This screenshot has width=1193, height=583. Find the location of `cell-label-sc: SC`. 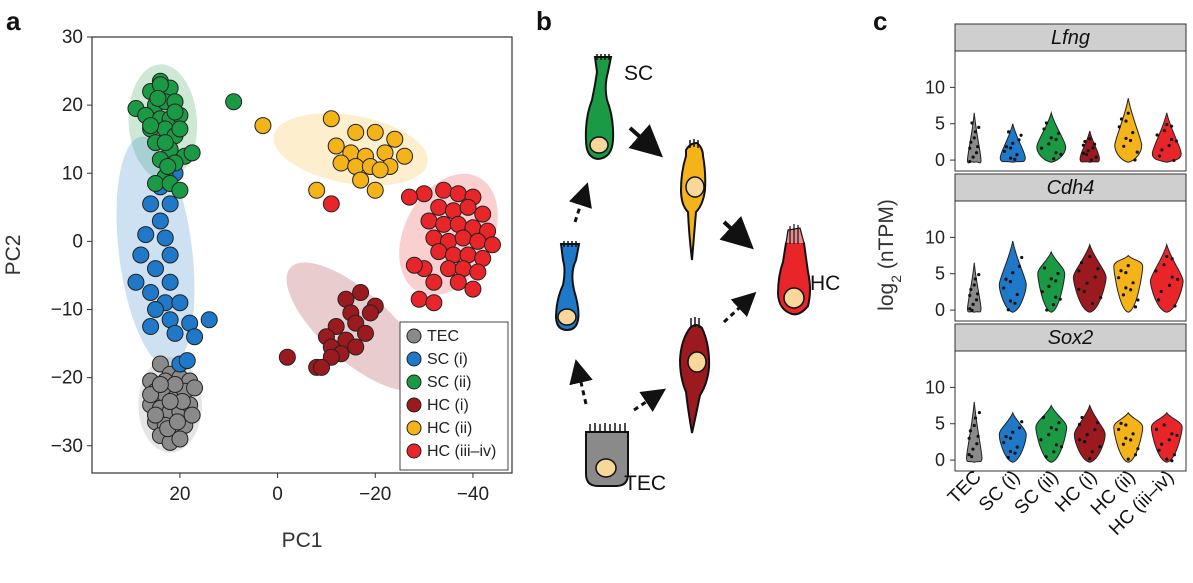

cell-label-sc: SC is located at coordinates (638, 73).